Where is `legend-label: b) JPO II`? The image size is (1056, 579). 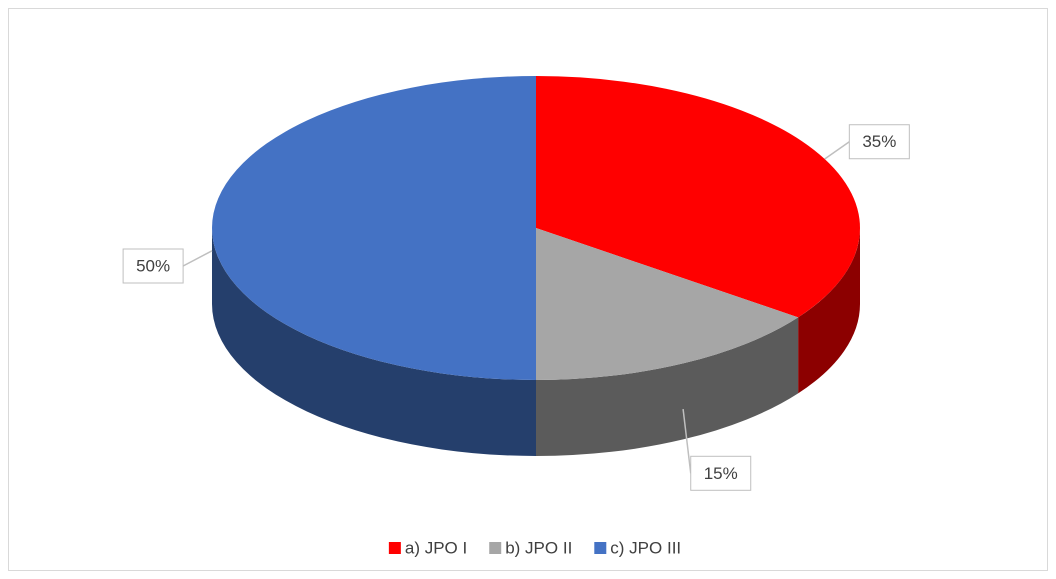 legend-label: b) JPO II is located at coordinates (538, 547).